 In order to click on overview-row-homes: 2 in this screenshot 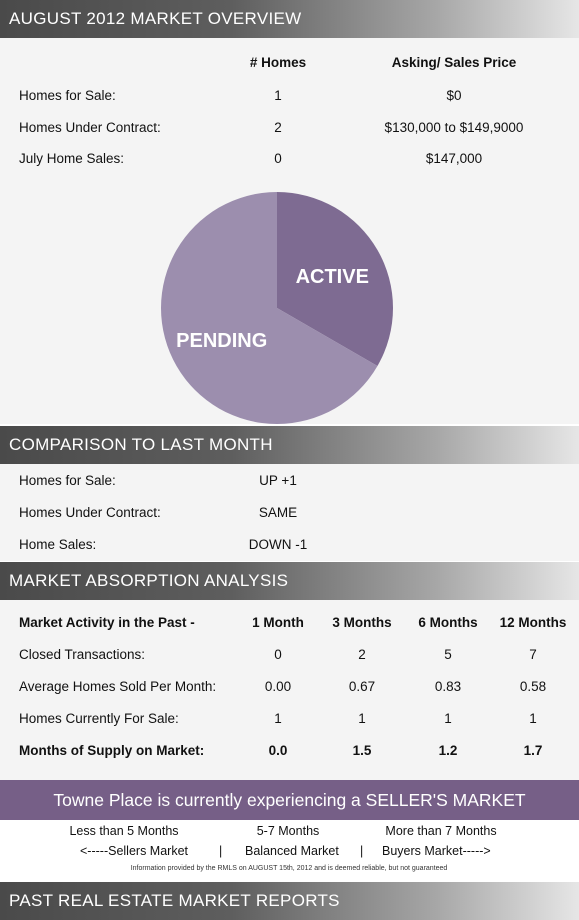, I will do `click(278, 127)`.